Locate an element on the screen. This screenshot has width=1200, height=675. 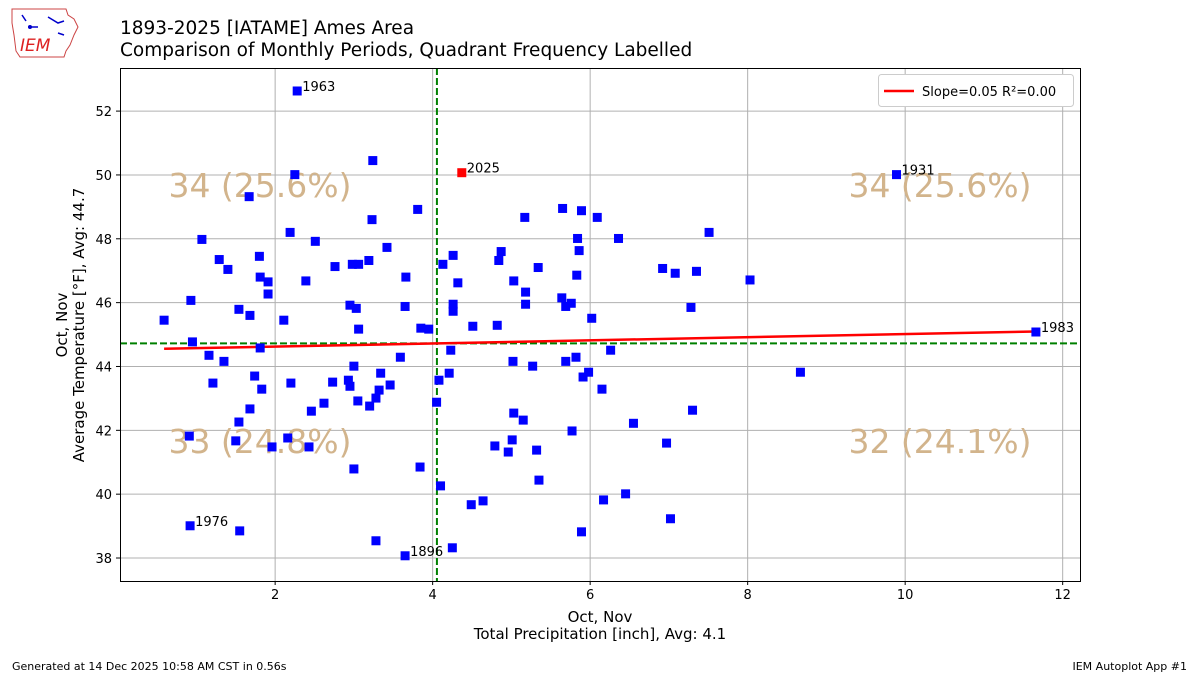
point-label: 1976 is located at coordinates (211, 522).